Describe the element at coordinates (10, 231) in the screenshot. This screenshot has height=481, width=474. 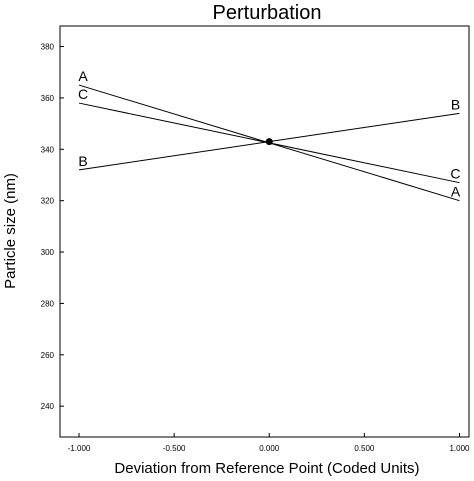
I see `y-axis-label: Particle size (nm)` at that location.